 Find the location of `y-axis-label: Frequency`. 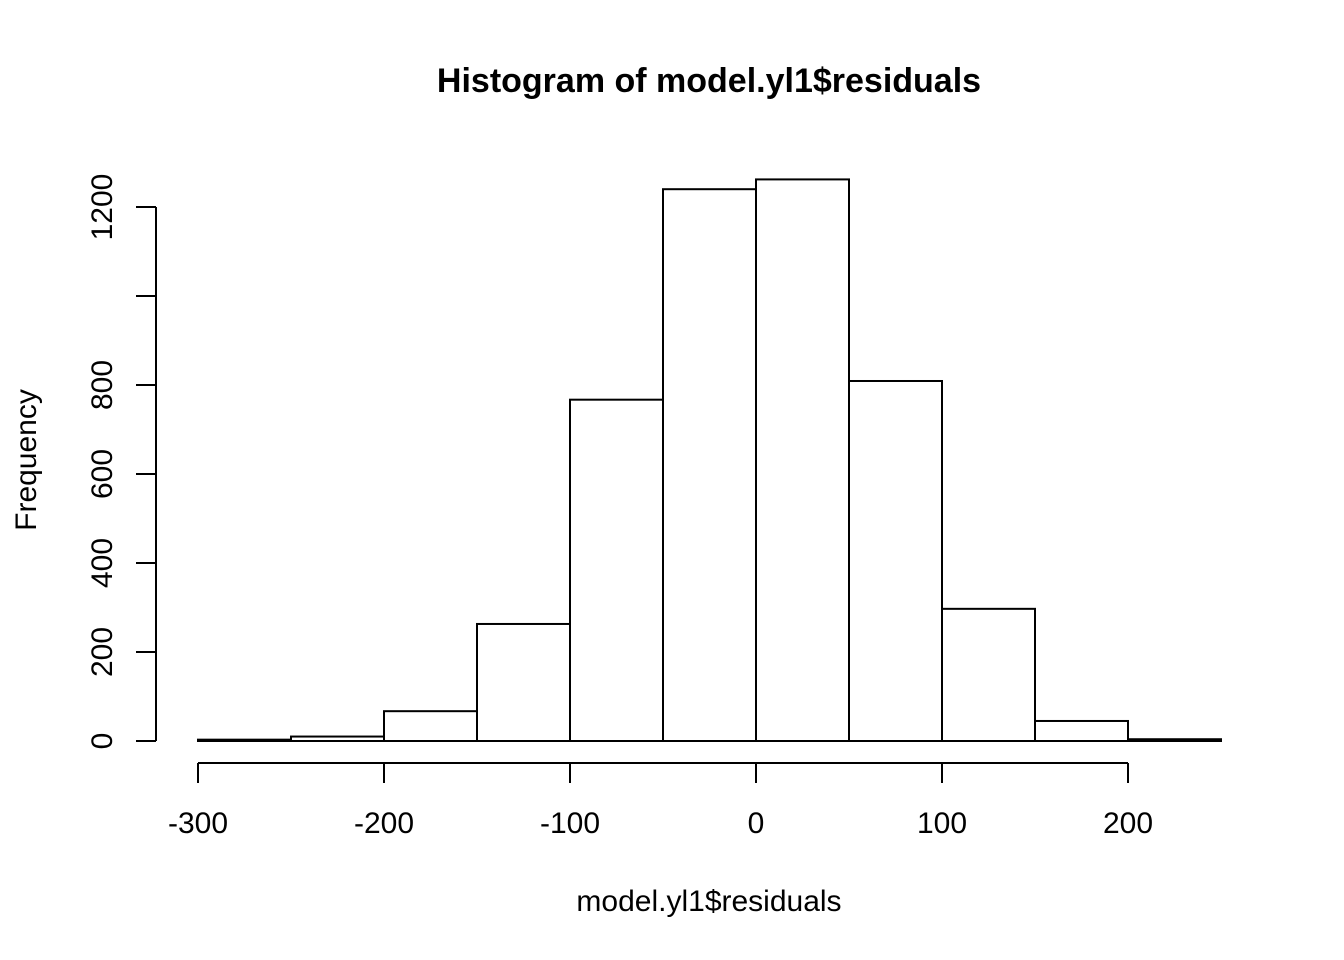

y-axis-label: Frequency is located at coordinates (26, 460).